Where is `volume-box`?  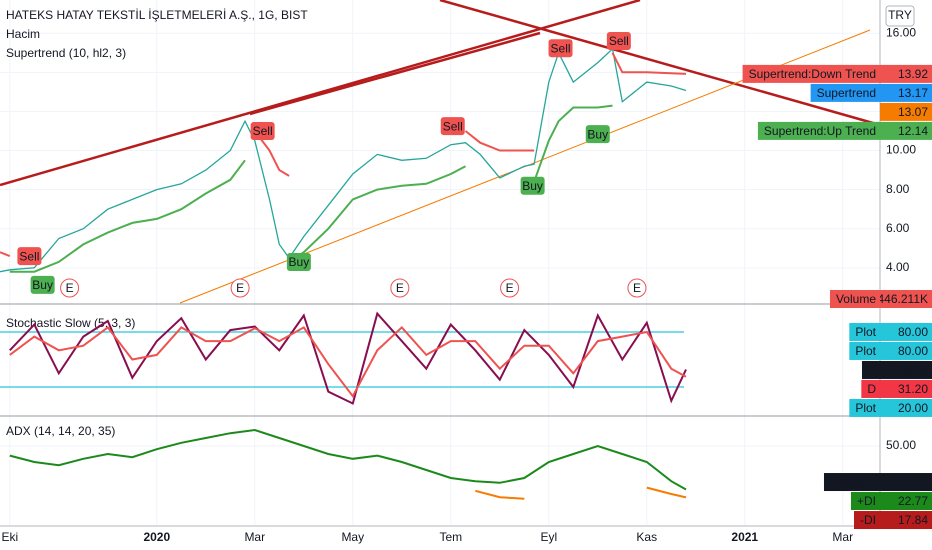
volume-box is located at coordinates (906, 299).